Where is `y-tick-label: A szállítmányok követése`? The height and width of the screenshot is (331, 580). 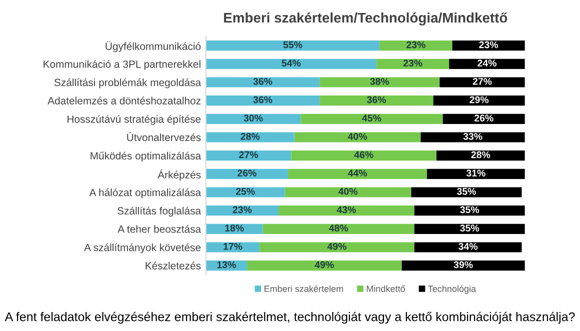 y-tick-label: A szállítmányok követése is located at coordinates (142, 248).